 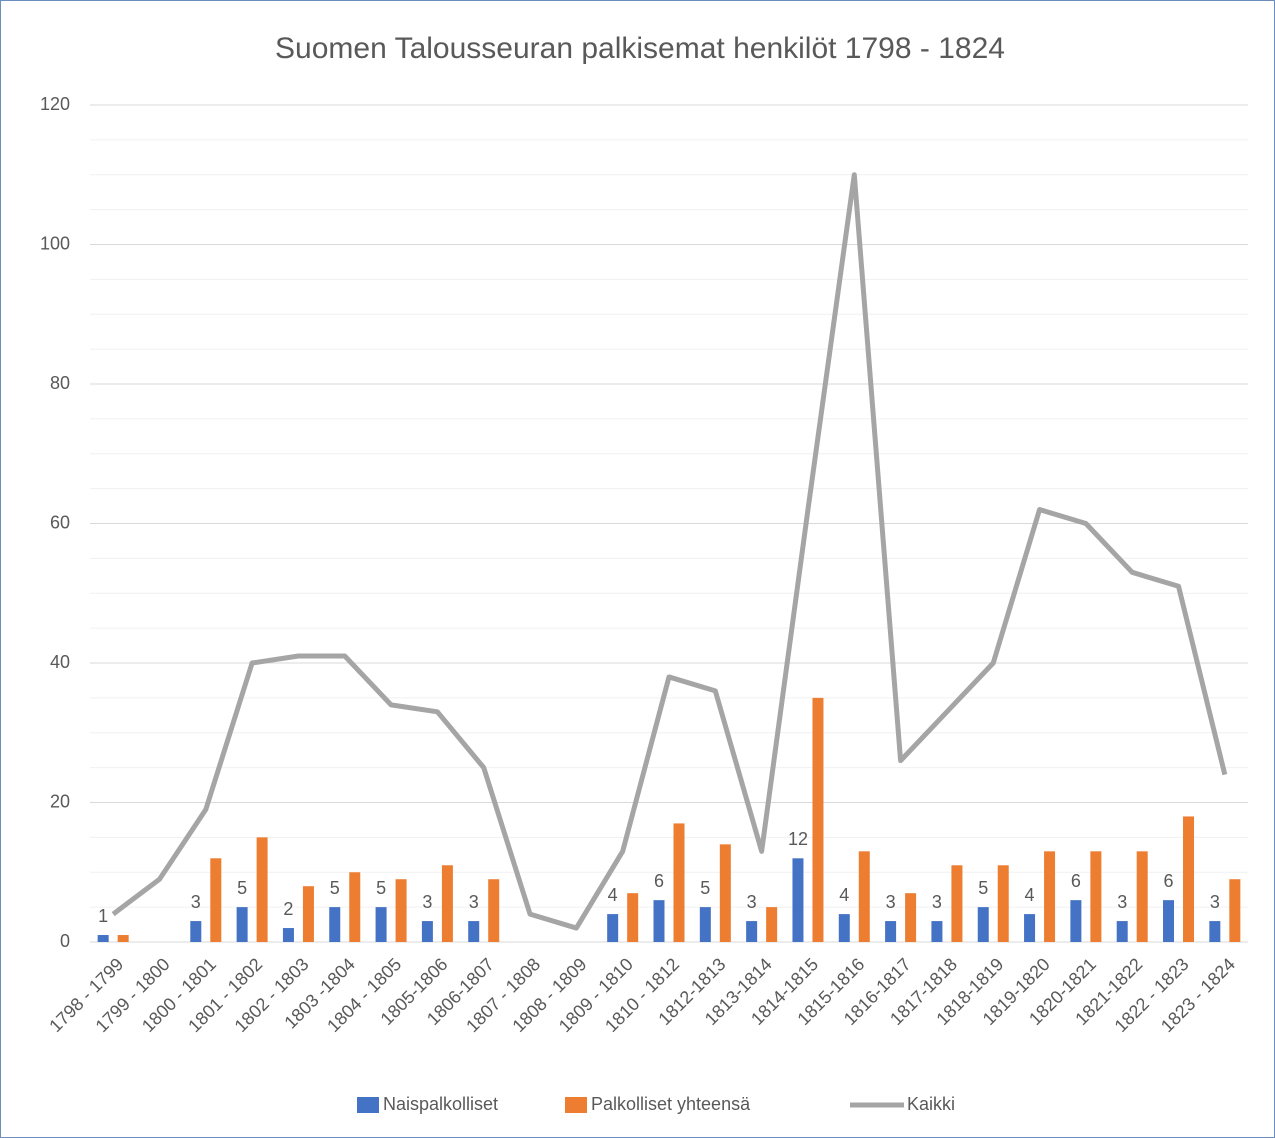 I want to click on y-tick-label: 80, so click(x=60, y=383).